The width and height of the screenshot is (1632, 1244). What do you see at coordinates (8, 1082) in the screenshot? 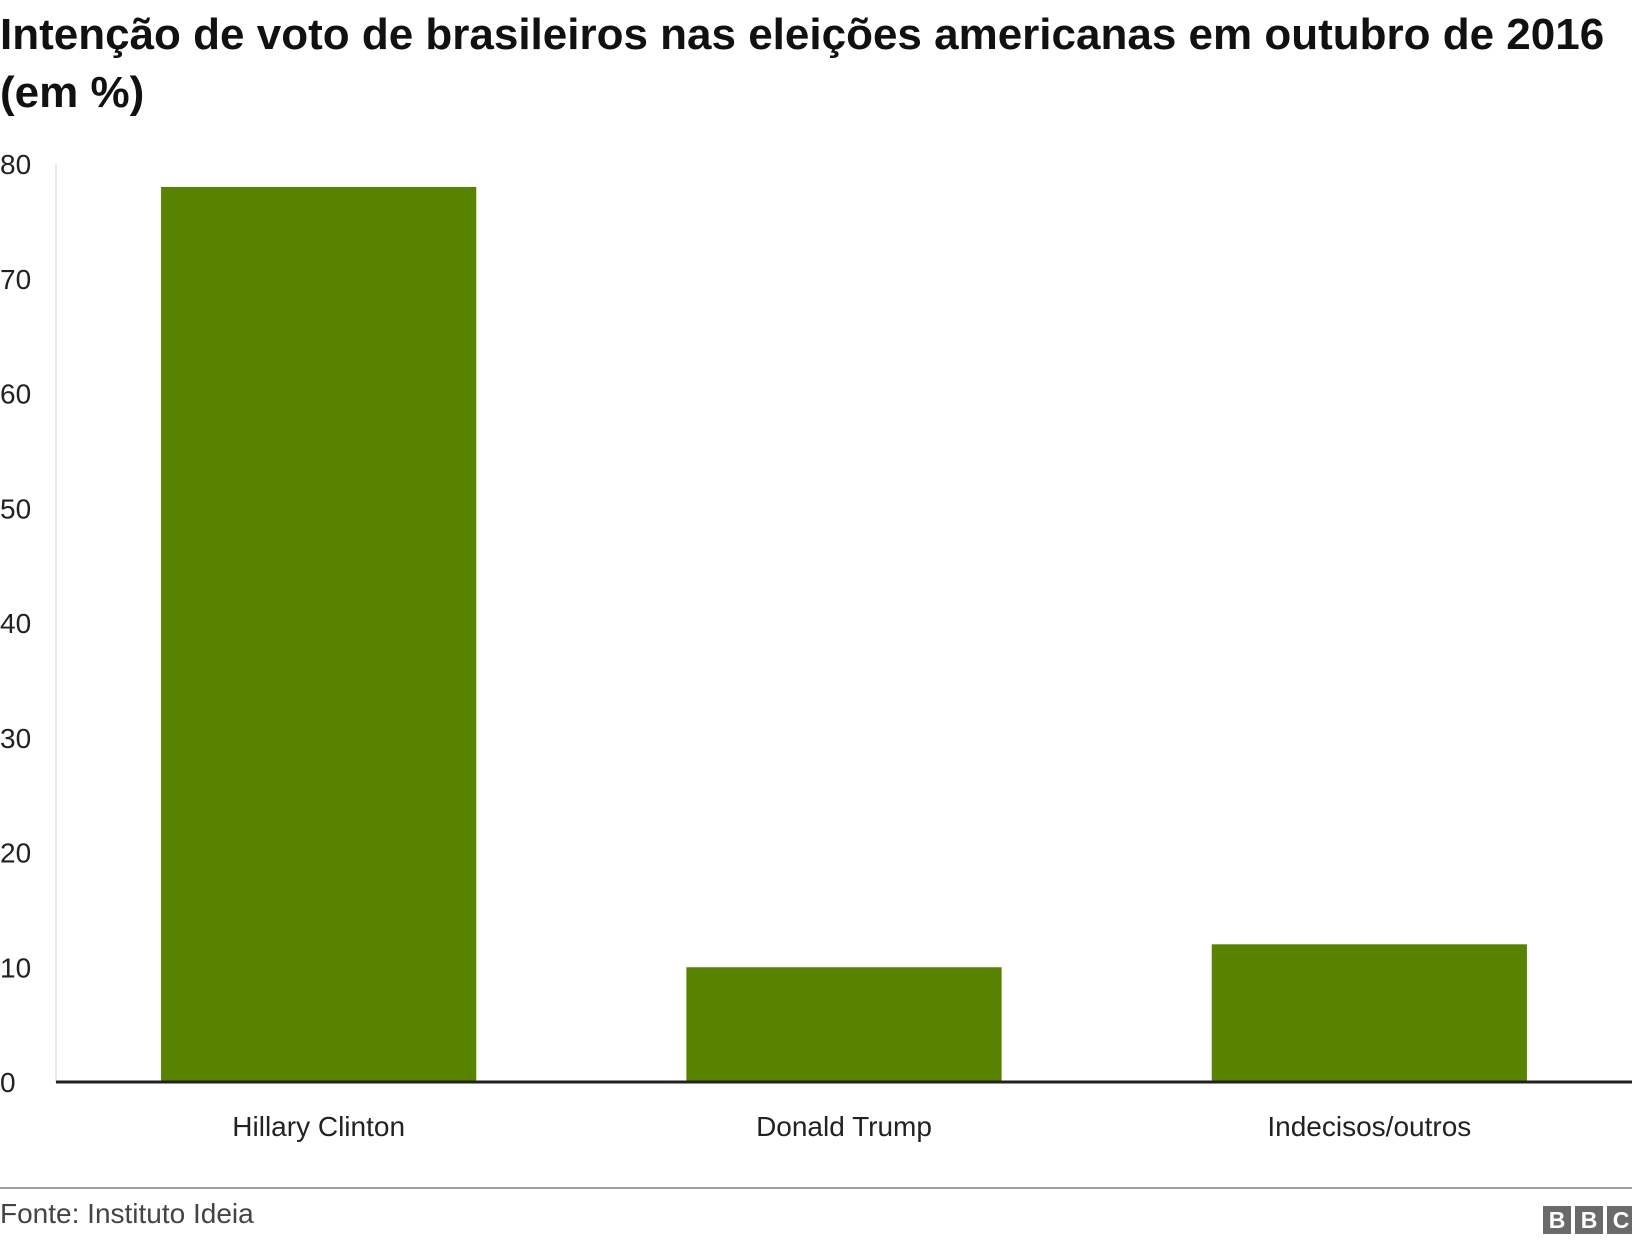
I see `y-tick-label: 0` at bounding box center [8, 1082].